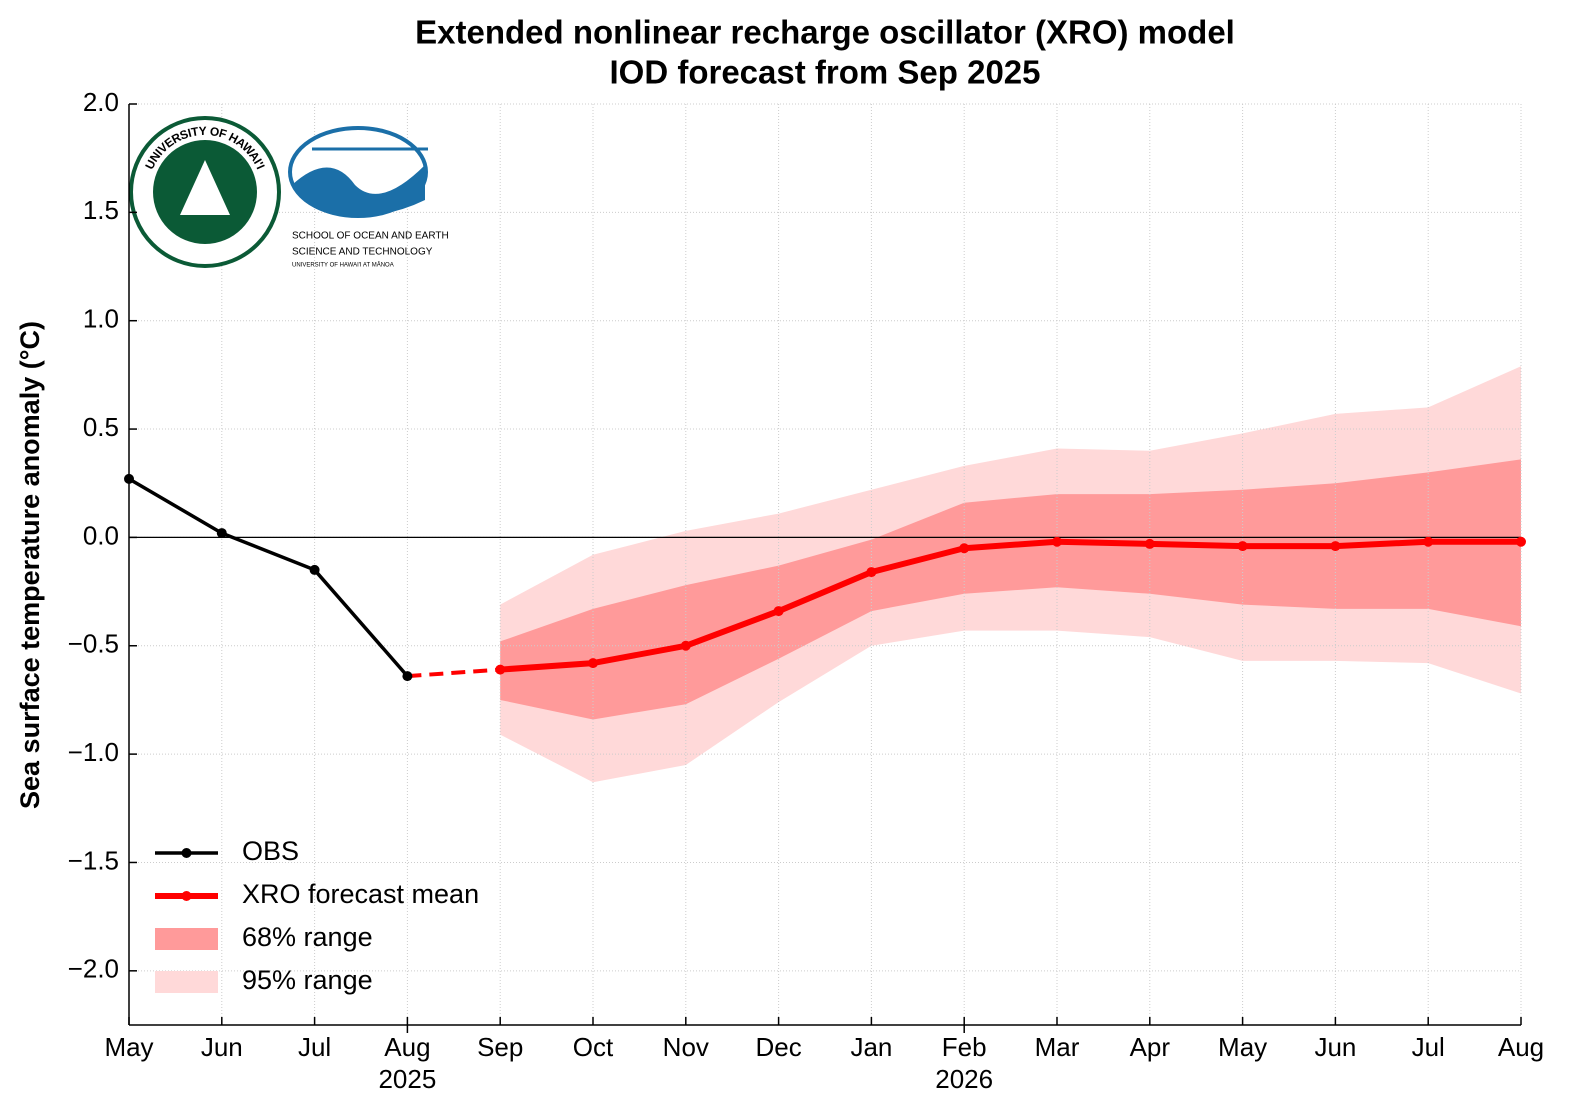 The height and width of the screenshot is (1118, 1571). Describe the element at coordinates (205, 187) in the screenshot. I see `logo-torch` at that location.